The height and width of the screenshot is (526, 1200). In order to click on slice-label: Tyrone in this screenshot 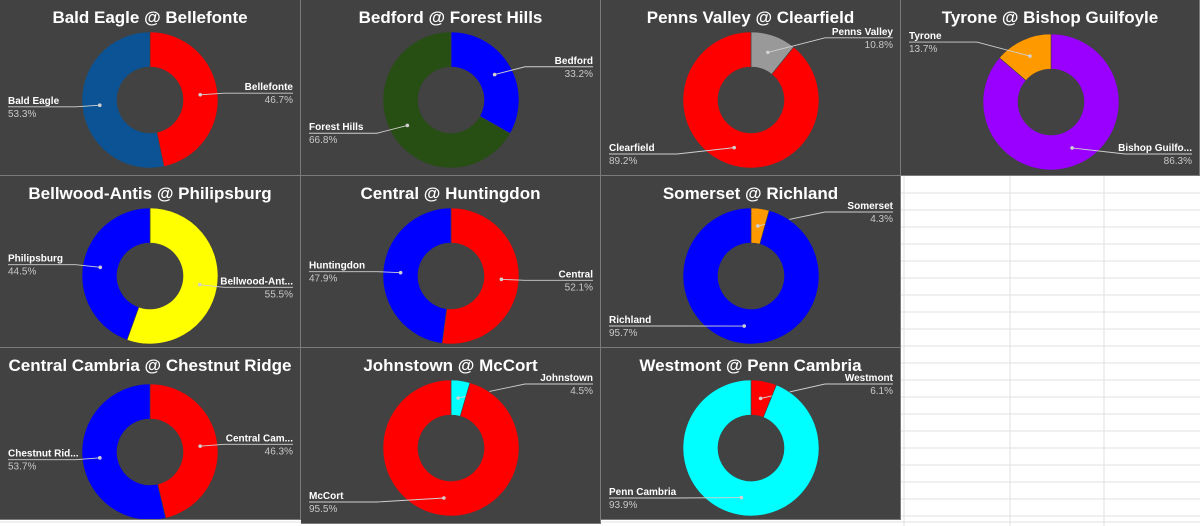, I will do `click(925, 36)`.